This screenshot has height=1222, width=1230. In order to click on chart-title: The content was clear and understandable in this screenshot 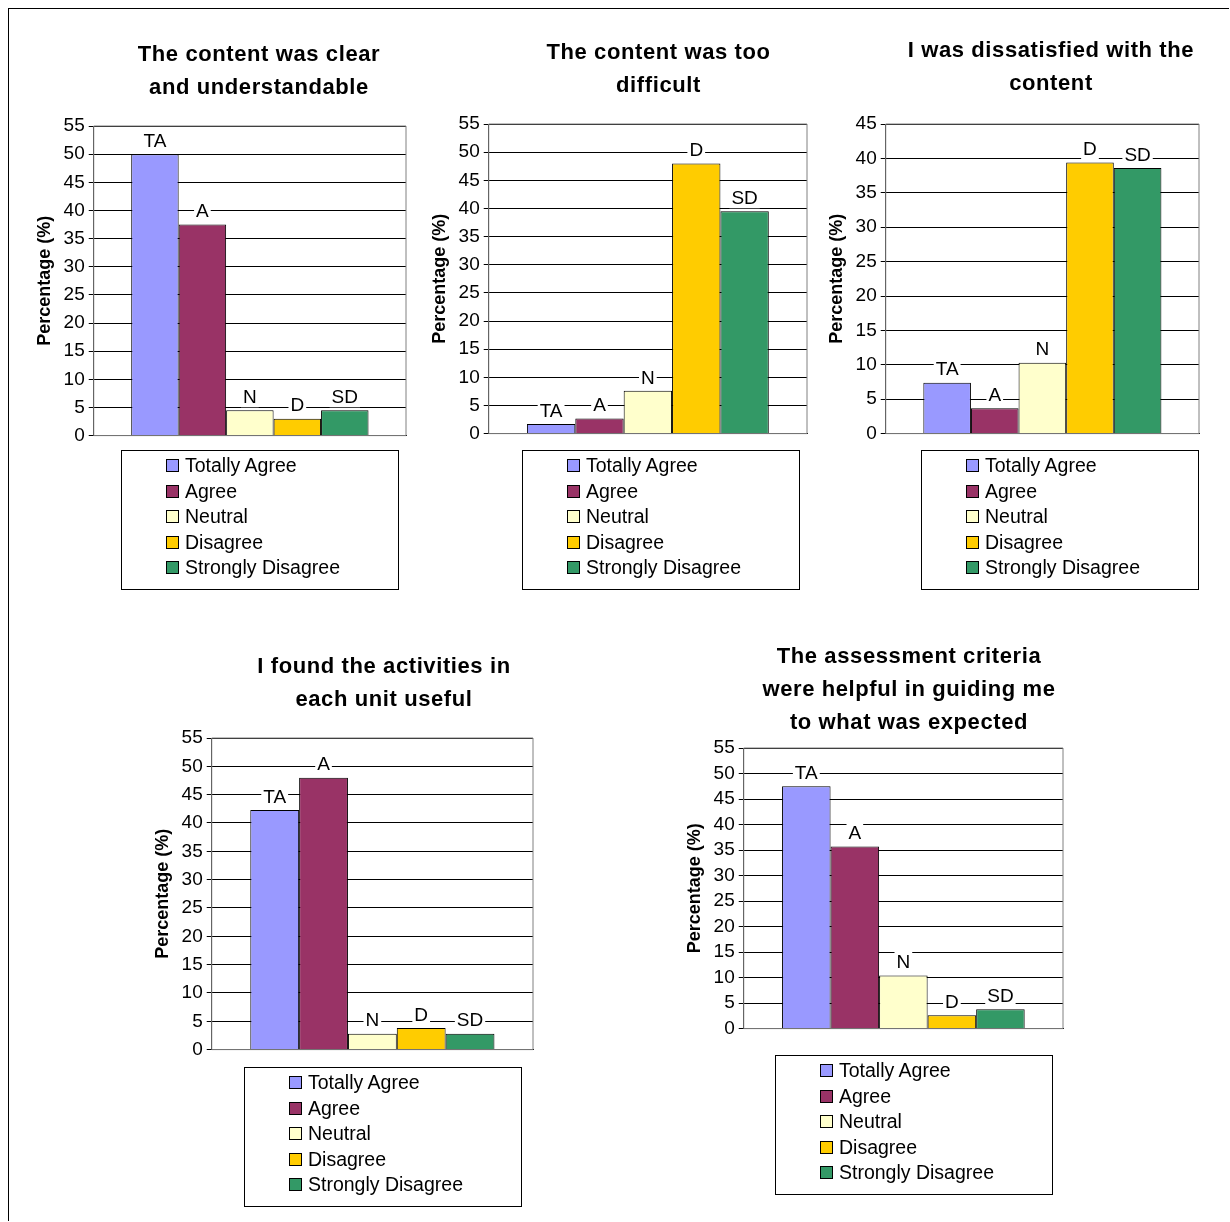, I will do `click(259, 70)`.